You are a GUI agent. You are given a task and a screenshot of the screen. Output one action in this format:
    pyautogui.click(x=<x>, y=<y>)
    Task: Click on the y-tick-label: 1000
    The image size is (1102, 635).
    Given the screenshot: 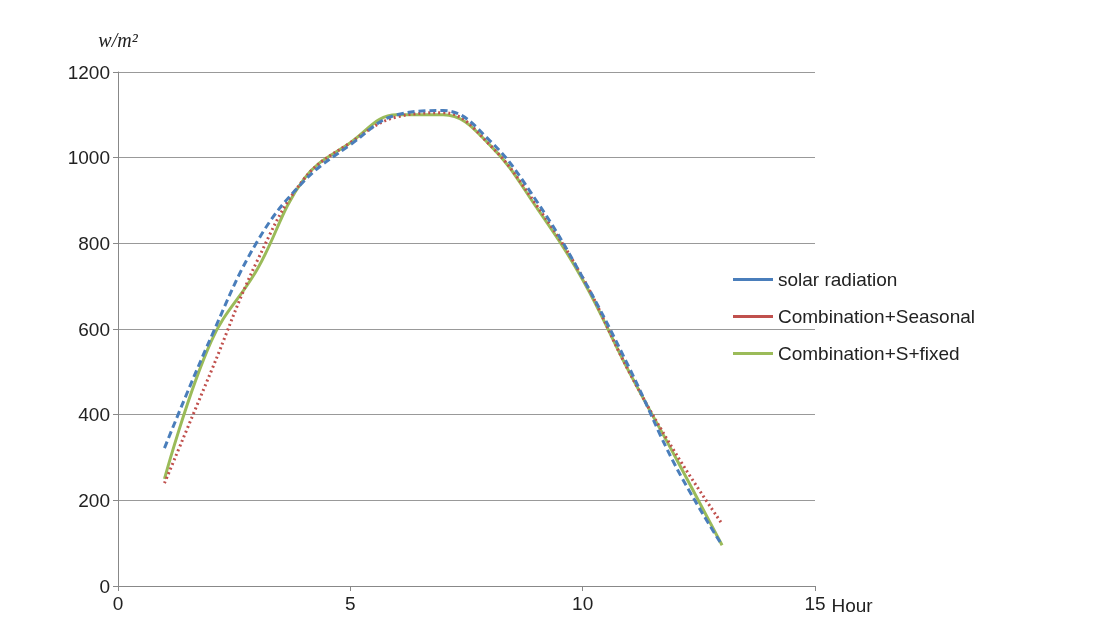 What is the action you would take?
    pyautogui.click(x=88, y=158)
    